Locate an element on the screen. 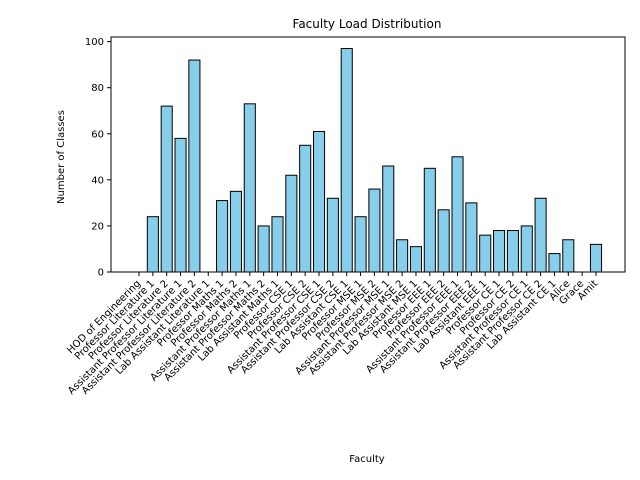 This screenshot has width=640, height=480. x-axis-label: Faculty is located at coordinates (366, 459).